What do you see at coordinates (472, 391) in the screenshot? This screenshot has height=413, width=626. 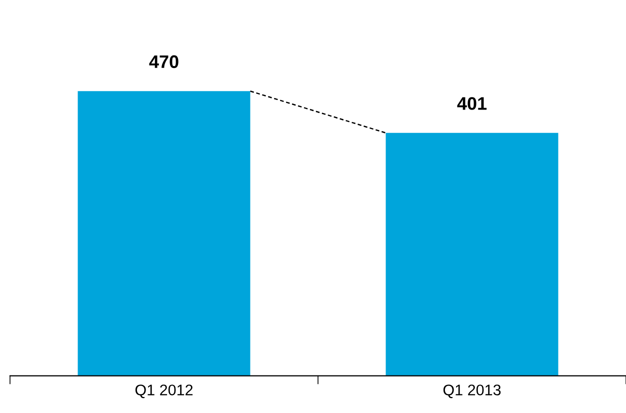 I see `x-tick-label: Q1 2013` at bounding box center [472, 391].